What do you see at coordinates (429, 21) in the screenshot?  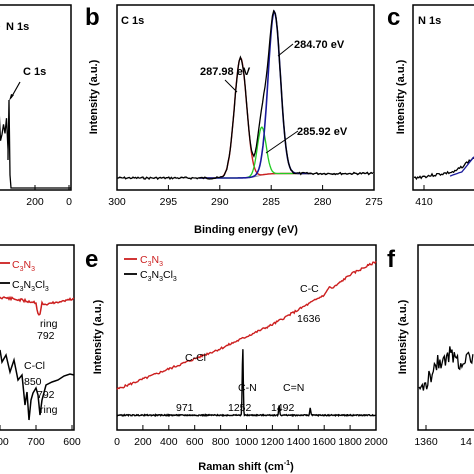 I see `panel-c-title: N 1s` at bounding box center [429, 21].